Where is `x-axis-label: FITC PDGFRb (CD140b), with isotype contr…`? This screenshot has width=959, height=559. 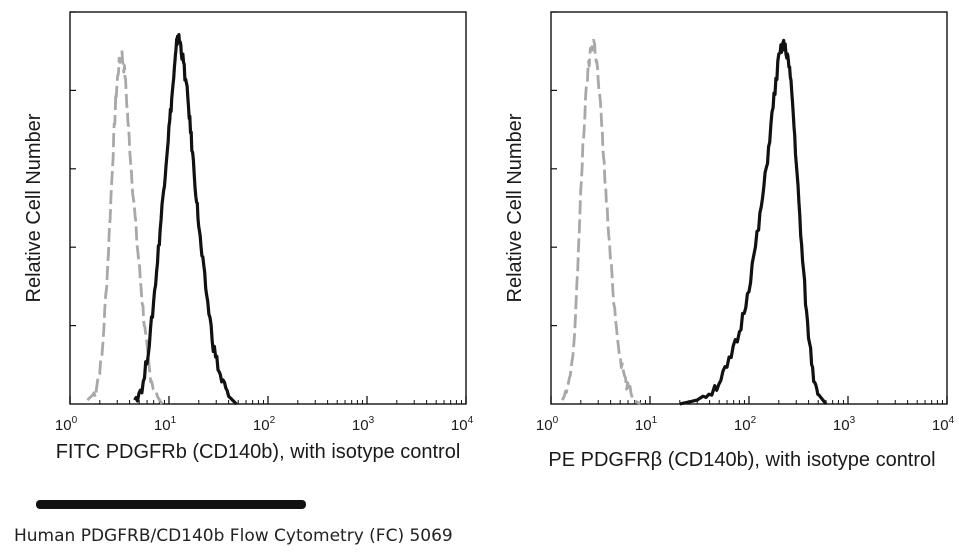 x-axis-label: FITC PDGFRb (CD140b), with isotype contr… is located at coordinates (258, 452).